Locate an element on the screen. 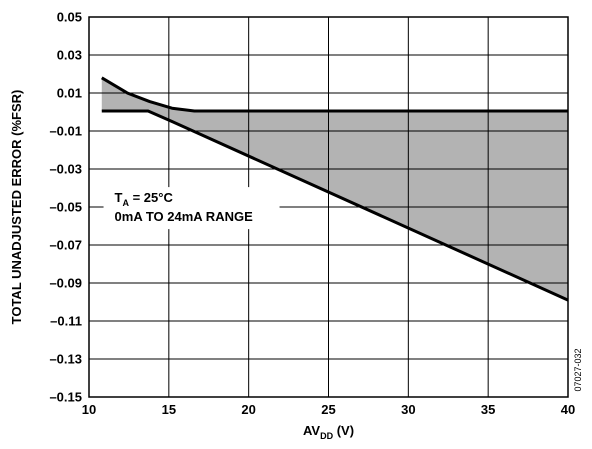 The image size is (592, 449). y-tick-label: –0.13 is located at coordinates (65, 359).